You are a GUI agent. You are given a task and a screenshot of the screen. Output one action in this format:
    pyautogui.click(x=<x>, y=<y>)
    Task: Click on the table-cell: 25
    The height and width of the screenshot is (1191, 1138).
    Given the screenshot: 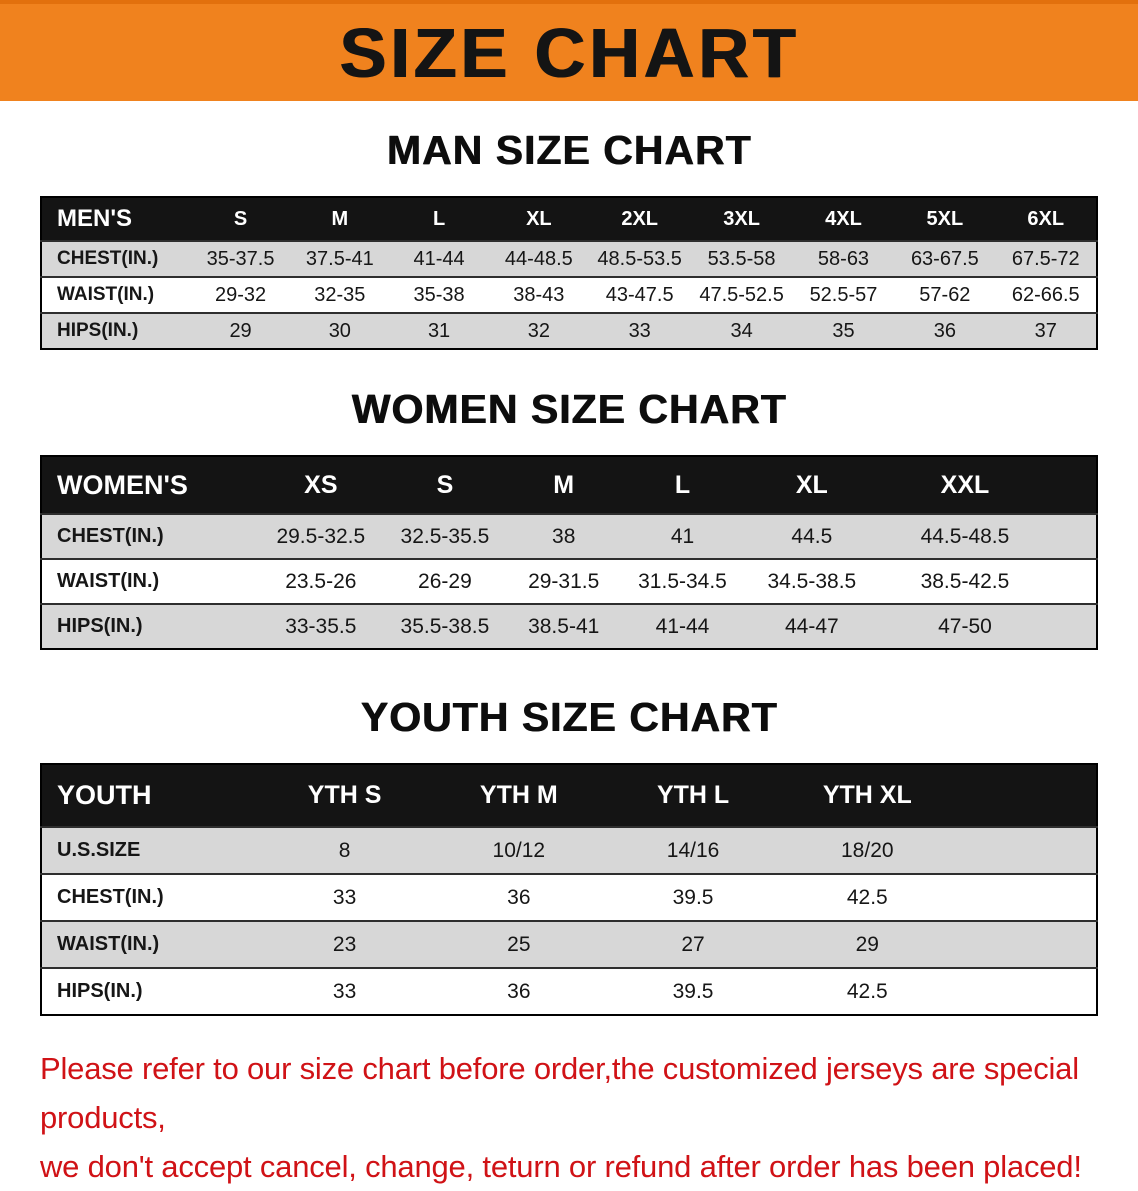 What is the action you would take?
    pyautogui.click(x=518, y=944)
    